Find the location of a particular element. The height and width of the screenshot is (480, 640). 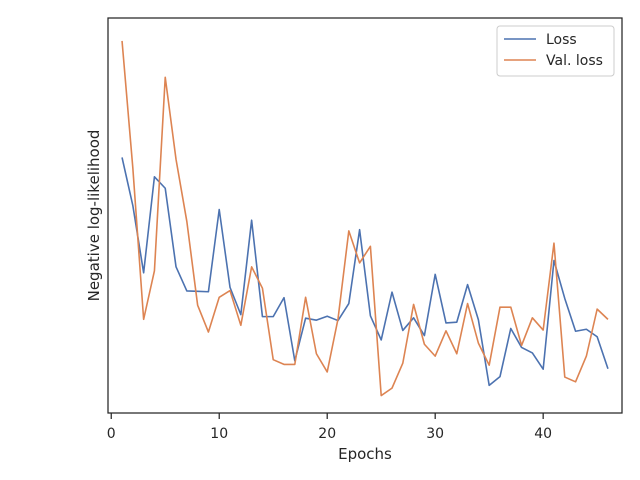

legend-label-val-loss: Val. loss is located at coordinates (574, 61).